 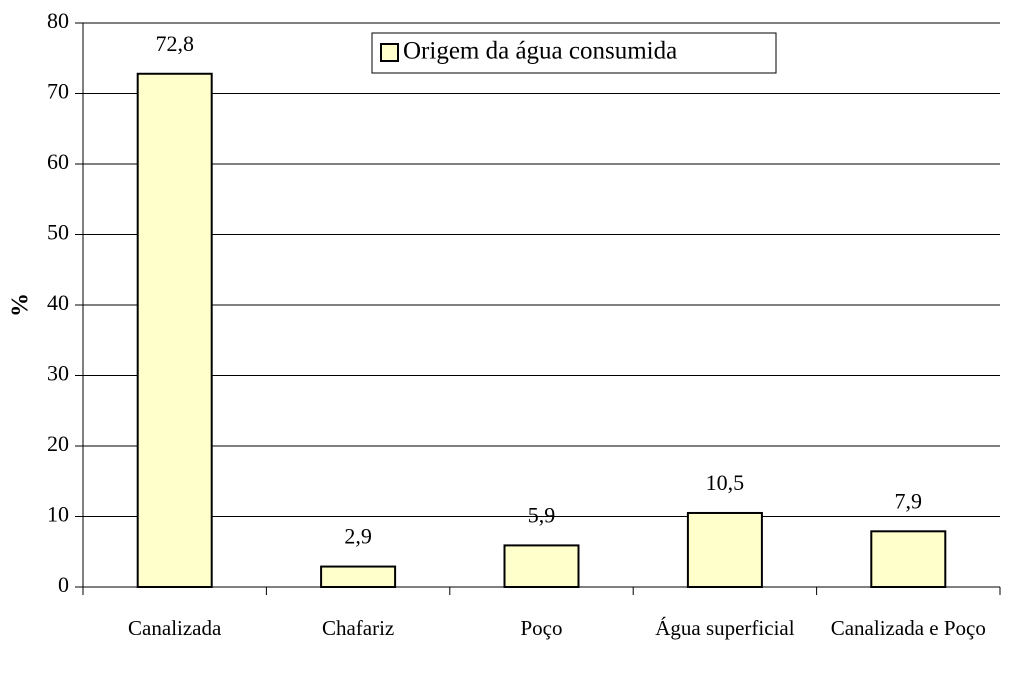 What do you see at coordinates (358, 536) in the screenshot?
I see `value-label: 2,9` at bounding box center [358, 536].